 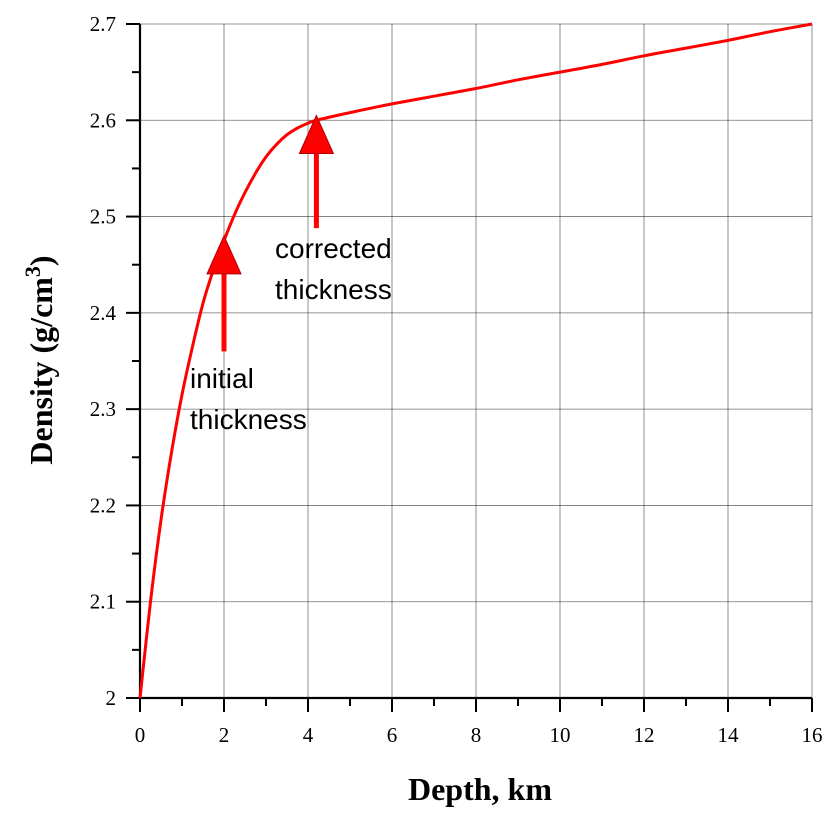 I want to click on corrected-annotation-line: corrected, so click(x=333, y=248).